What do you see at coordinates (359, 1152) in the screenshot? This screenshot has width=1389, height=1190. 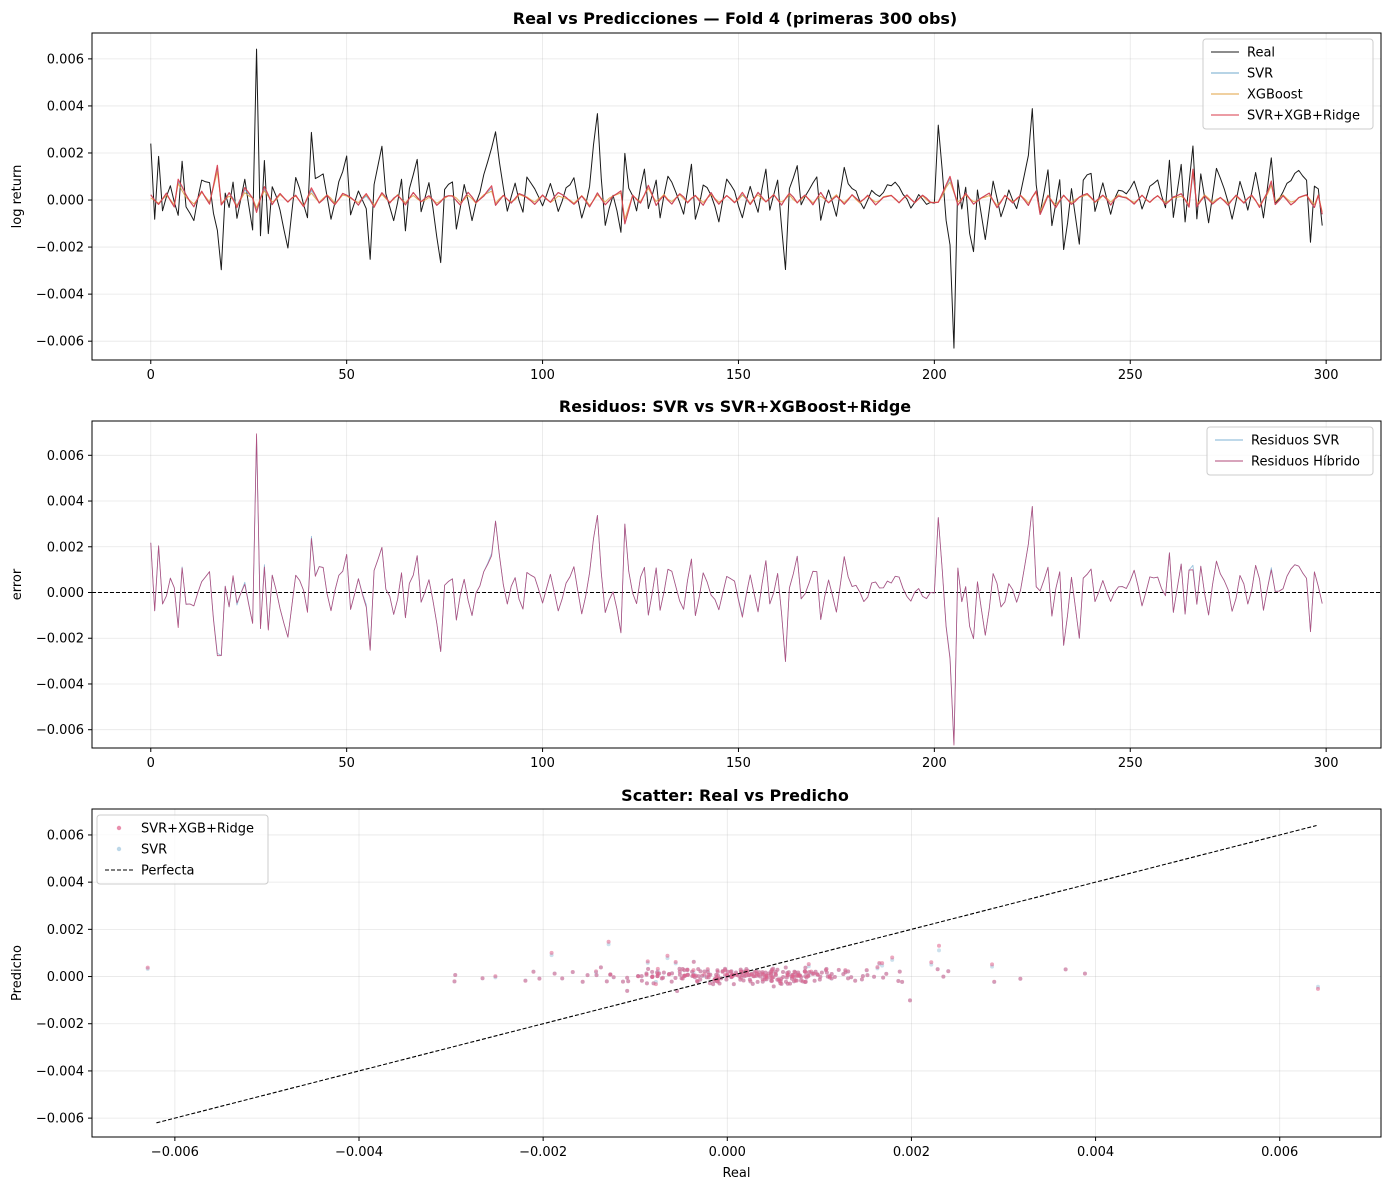 I see `x-tick-label: −0.004` at bounding box center [359, 1152].